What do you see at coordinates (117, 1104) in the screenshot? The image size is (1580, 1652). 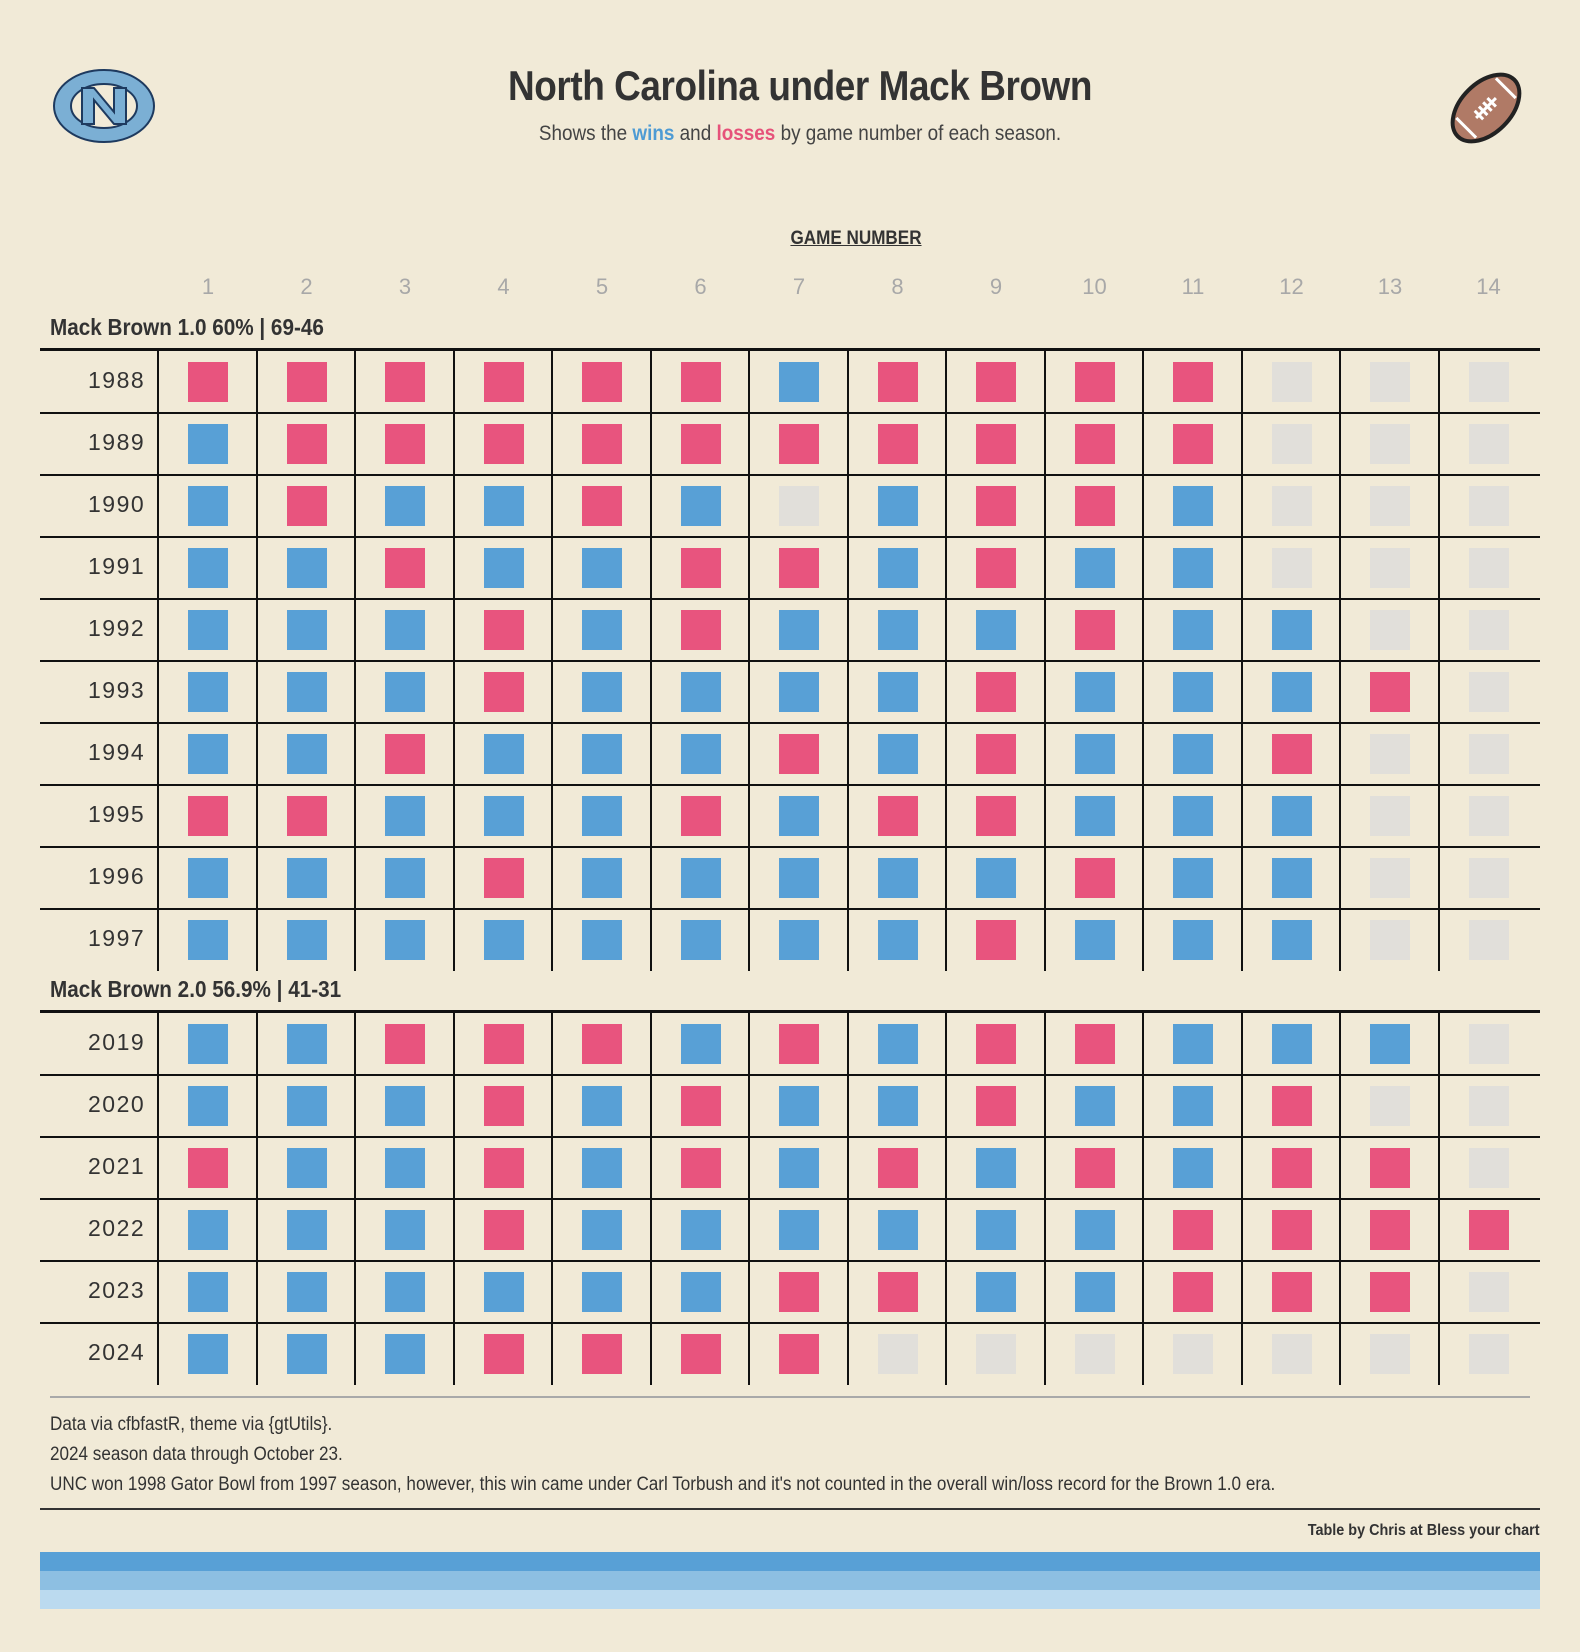 I see `season-year: 2020` at bounding box center [117, 1104].